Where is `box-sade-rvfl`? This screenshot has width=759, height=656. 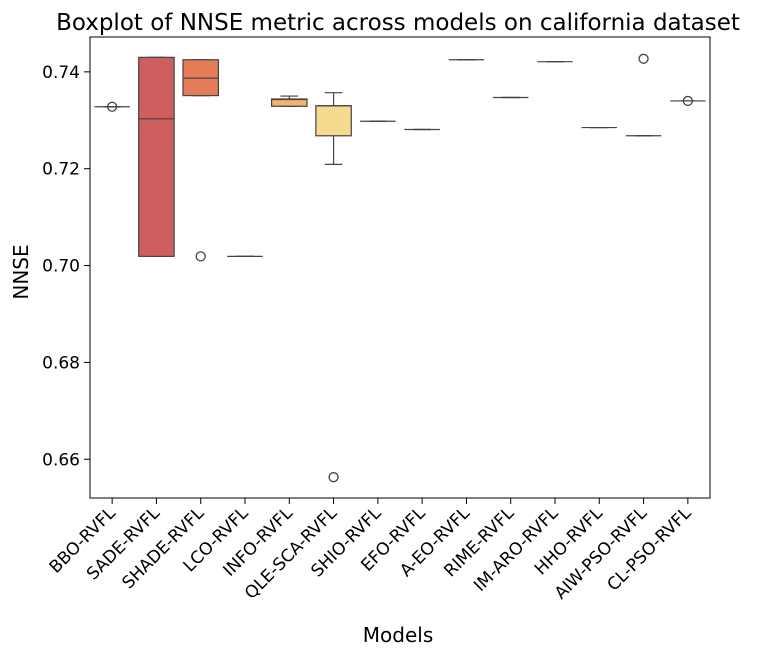
box-sade-rvfl is located at coordinates (156, 156).